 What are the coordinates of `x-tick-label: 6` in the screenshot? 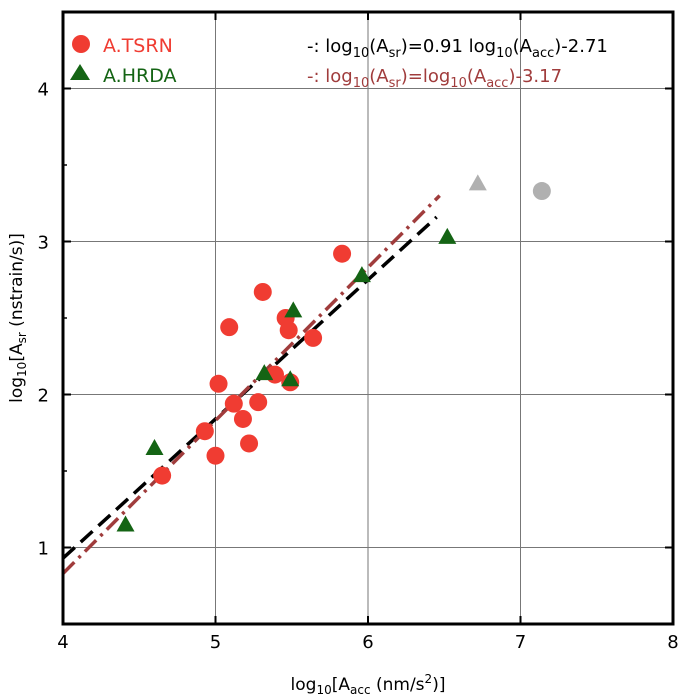 It's located at (367, 642).